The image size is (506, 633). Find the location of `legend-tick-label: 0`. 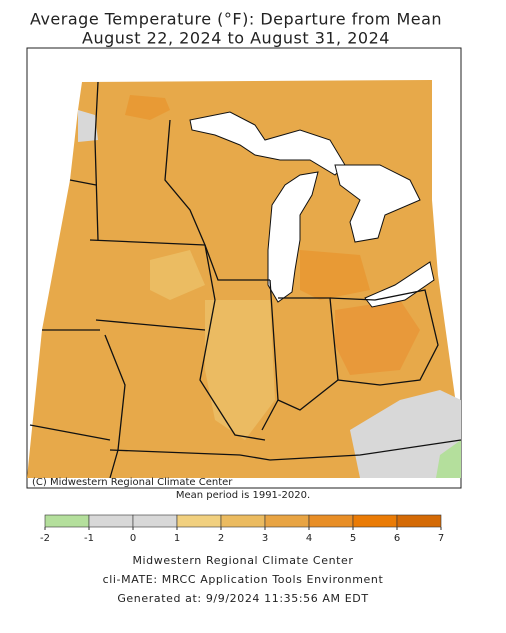

legend-tick-label: 0 is located at coordinates (133, 538).